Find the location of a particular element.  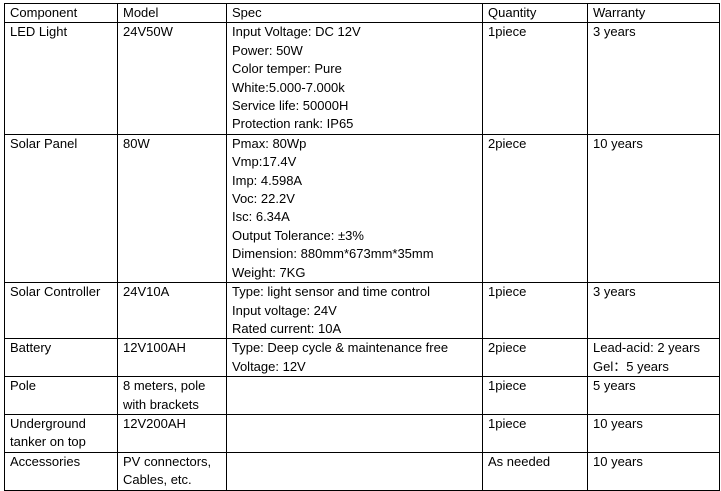

model-cell-line: 8 meters, pole is located at coordinates (164, 386).